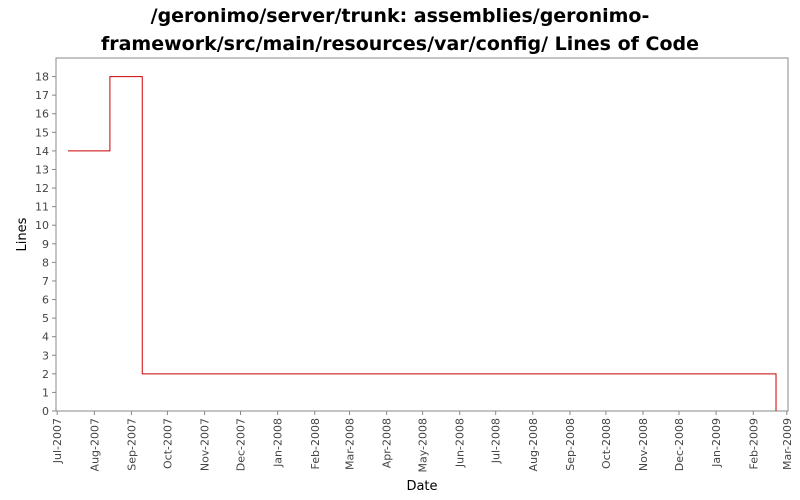 The height and width of the screenshot is (500, 800). I want to click on y-tick-label: 8, so click(45, 262).